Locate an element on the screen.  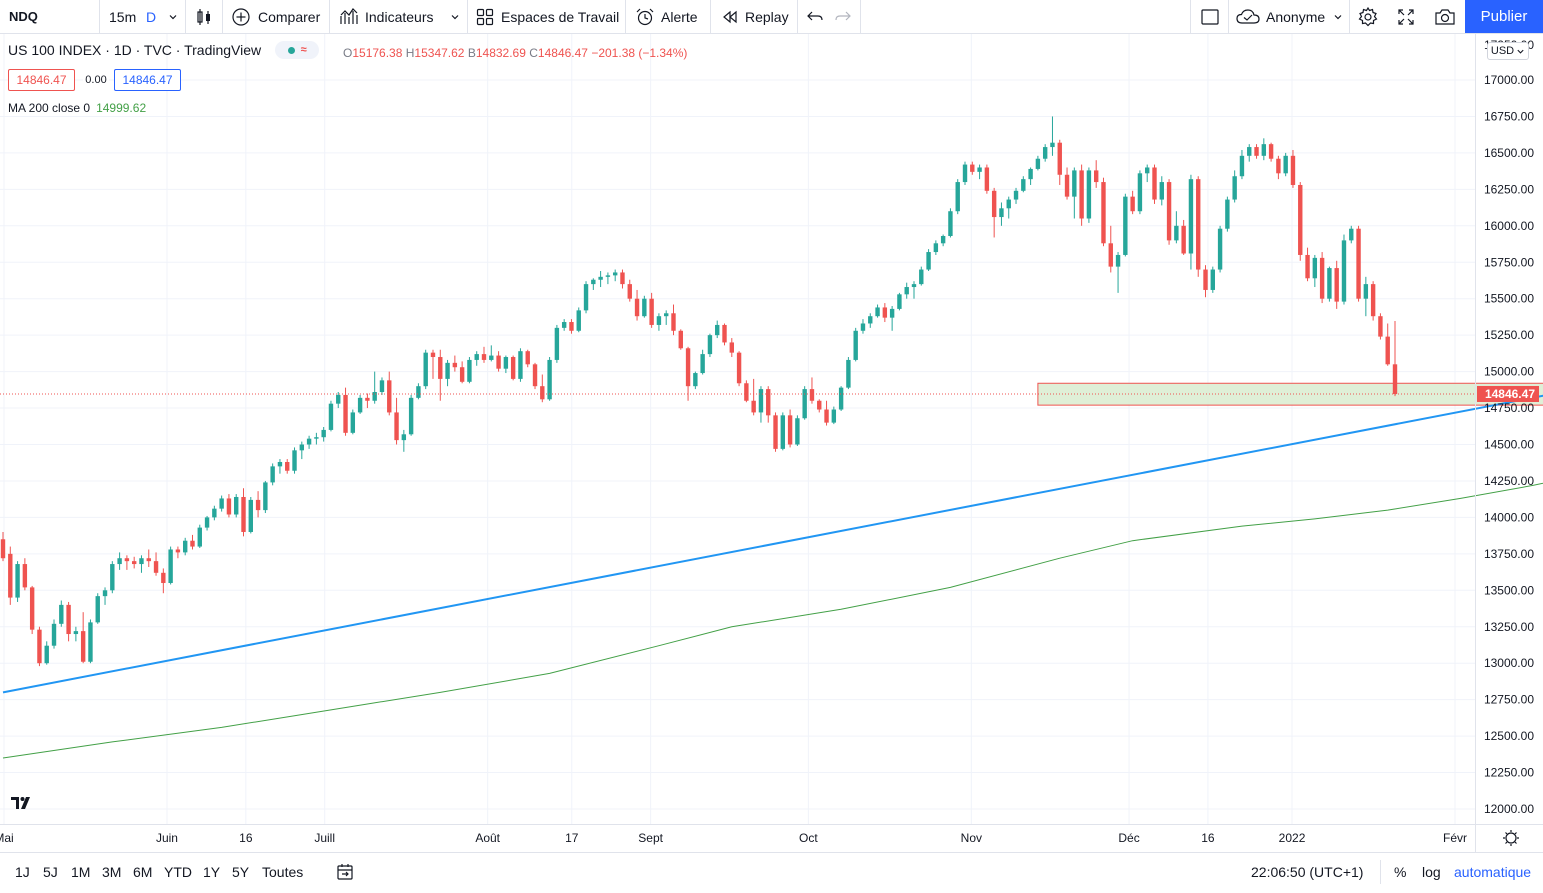
ma-legend: MA 200 close 0 14999.62 is located at coordinates (77, 108).